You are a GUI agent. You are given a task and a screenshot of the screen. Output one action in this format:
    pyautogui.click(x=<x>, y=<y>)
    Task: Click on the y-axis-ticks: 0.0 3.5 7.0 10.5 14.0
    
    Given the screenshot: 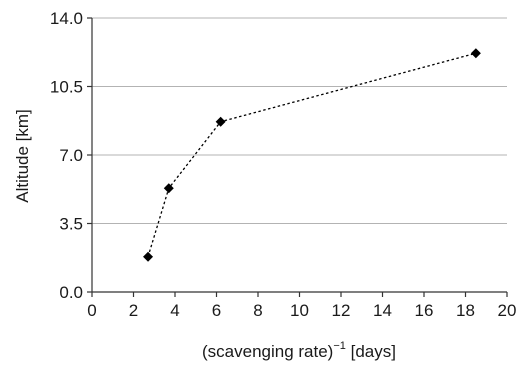 What is the action you would take?
    pyautogui.click(x=71, y=155)
    